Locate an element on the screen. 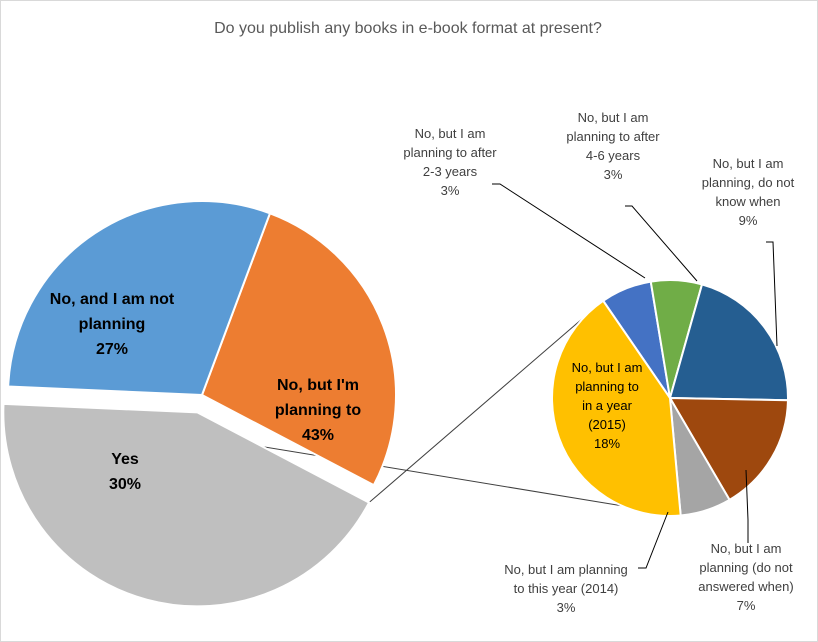 The width and height of the screenshot is (818, 642). data-label-secondary-1: No, but I am planning to after 2-3 years 3% is located at coordinates (450, 162).